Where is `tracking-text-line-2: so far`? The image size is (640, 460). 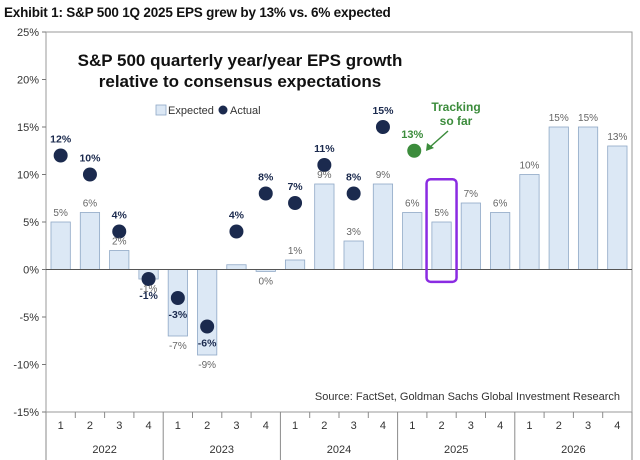
tracking-text-line-2: so far is located at coordinates (456, 121).